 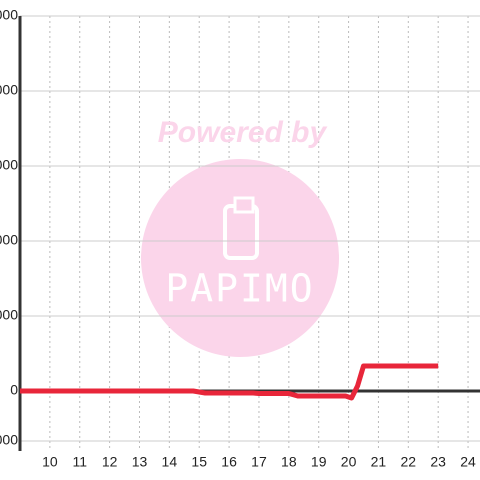 What do you see at coordinates (243, 132) in the screenshot?
I see `watermark-top: Powered by` at bounding box center [243, 132].